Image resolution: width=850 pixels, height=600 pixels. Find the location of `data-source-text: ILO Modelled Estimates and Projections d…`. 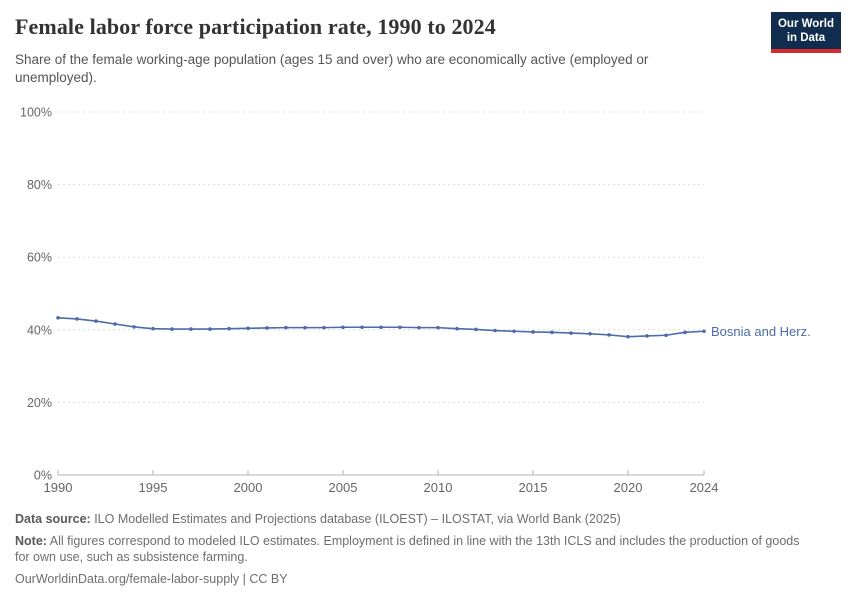

data-source-text: ILO Modelled Estimates and Projections d… is located at coordinates (355, 519).